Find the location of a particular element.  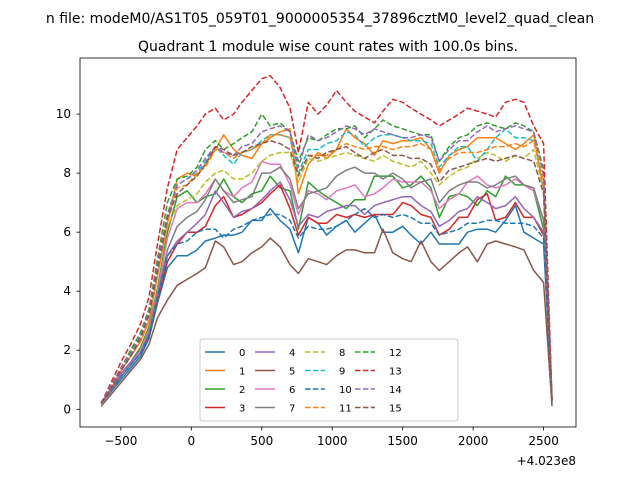

legend-label-3: 3 is located at coordinates (242, 409).